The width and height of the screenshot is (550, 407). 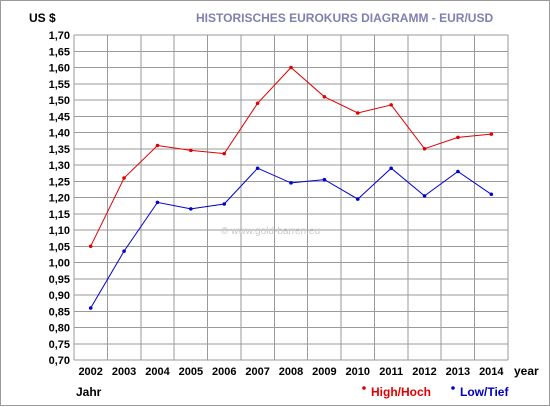 What do you see at coordinates (89, 392) in the screenshot?
I see `x-axis-label-jahr: Jahr` at bounding box center [89, 392].